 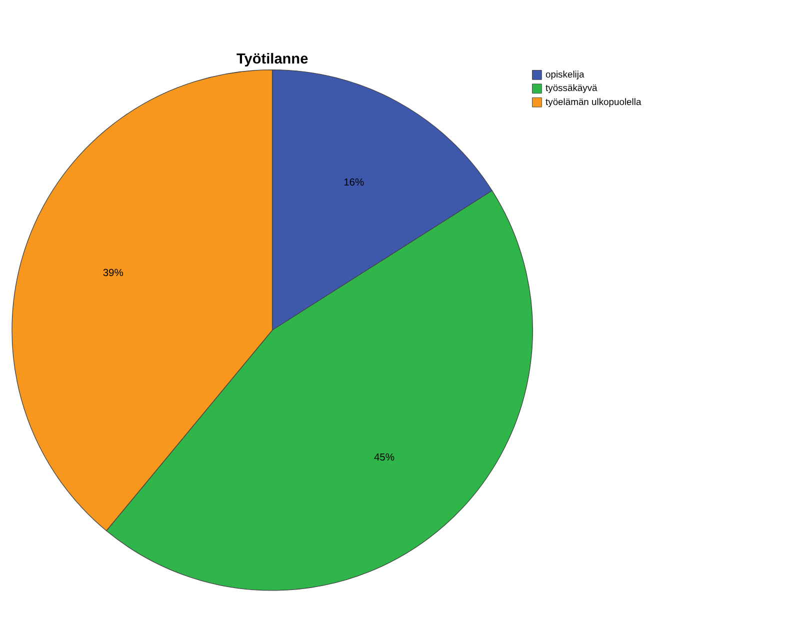 I want to click on data-label: 45%, so click(x=384, y=458).